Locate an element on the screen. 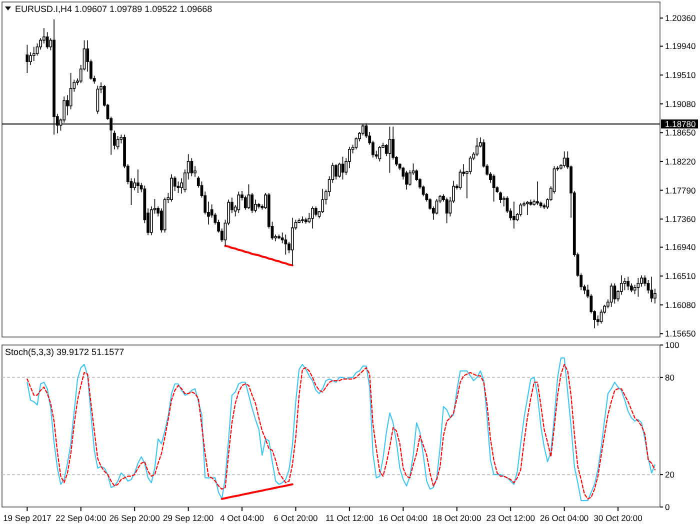  y-tick-label: 1.18220 is located at coordinates (680, 161).